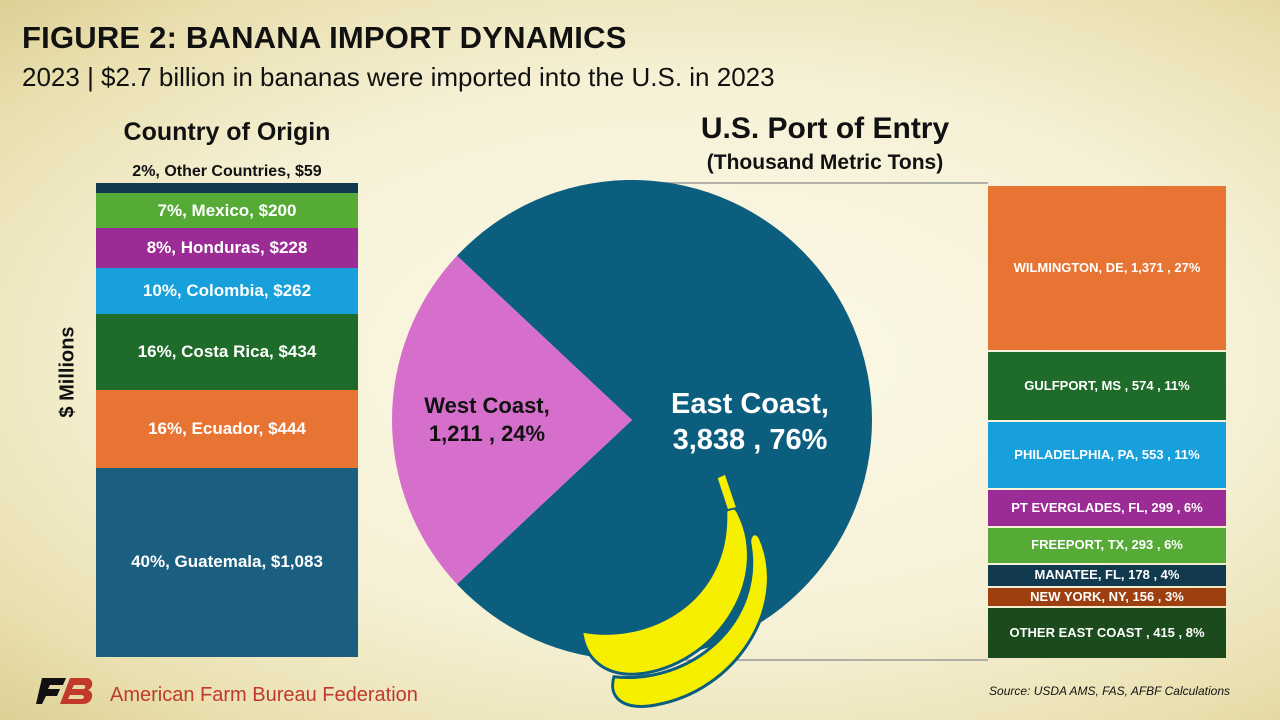  Describe the element at coordinates (1107, 386) in the screenshot. I see `port-segment-gulfport-ms: GULFPORT, MS , 574 , 11%` at that location.